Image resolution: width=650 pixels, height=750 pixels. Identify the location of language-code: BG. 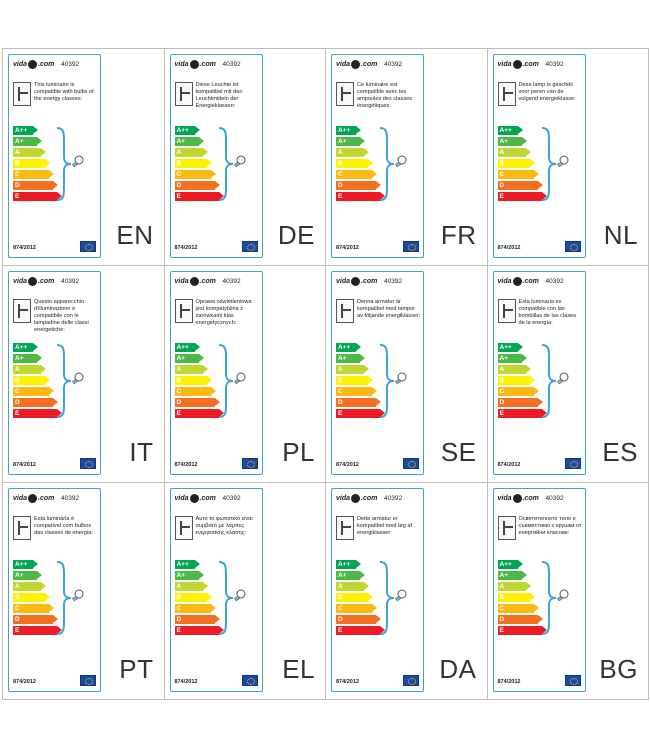
(618, 669).